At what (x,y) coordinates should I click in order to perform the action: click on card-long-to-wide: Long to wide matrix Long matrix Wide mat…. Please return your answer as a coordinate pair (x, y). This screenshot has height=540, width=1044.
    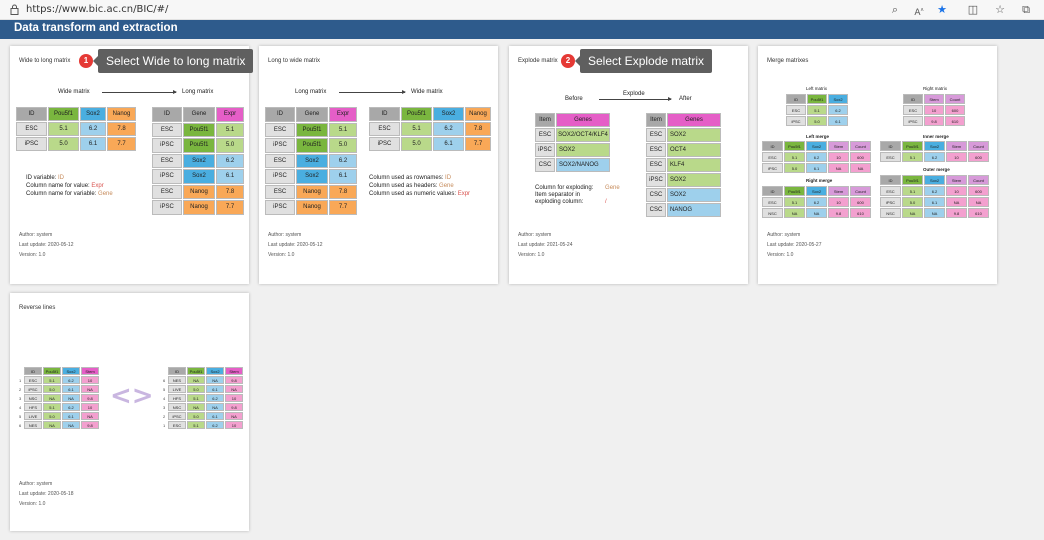
    Looking at the image, I should click on (378, 165).